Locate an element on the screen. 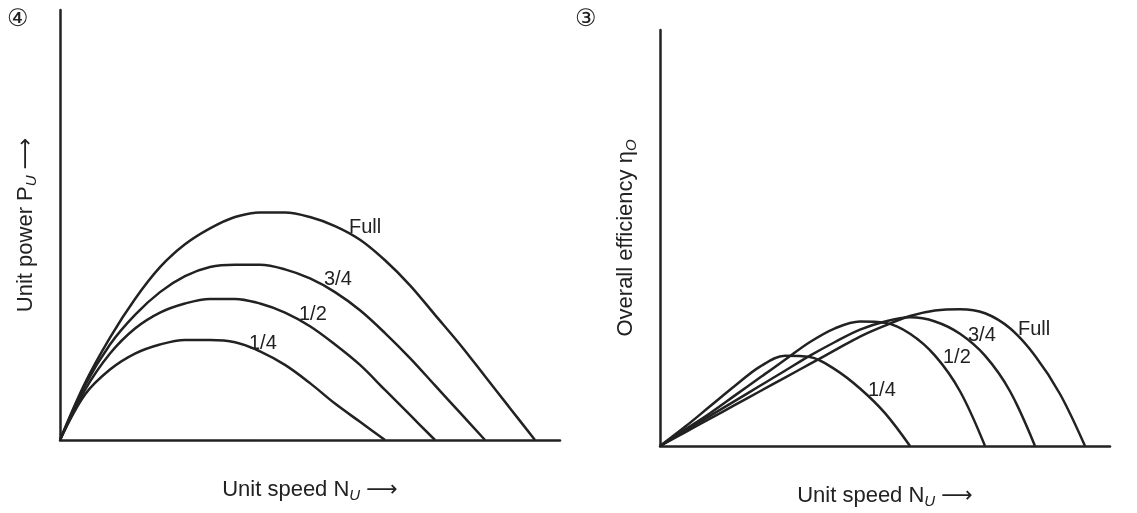 The image size is (1137, 513). y-axis-title: Unit power PU ⟶ is located at coordinates (25, 225).